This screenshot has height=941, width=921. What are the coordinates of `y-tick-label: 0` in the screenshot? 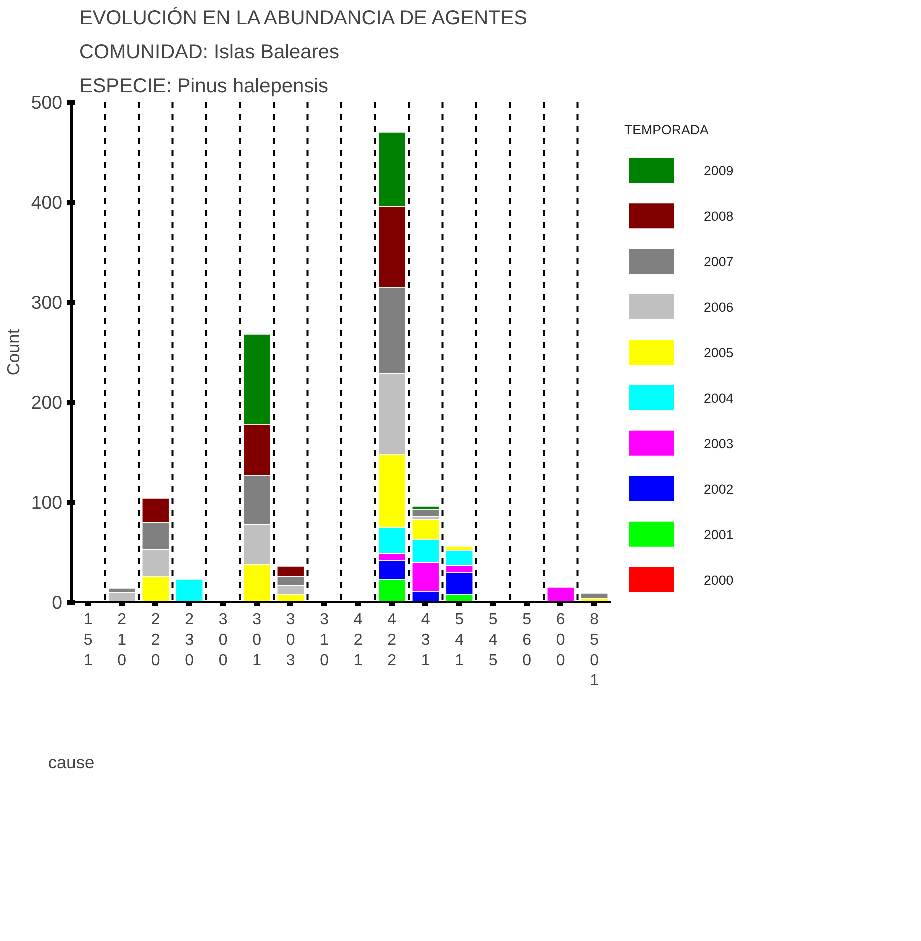 It's located at (57, 602).